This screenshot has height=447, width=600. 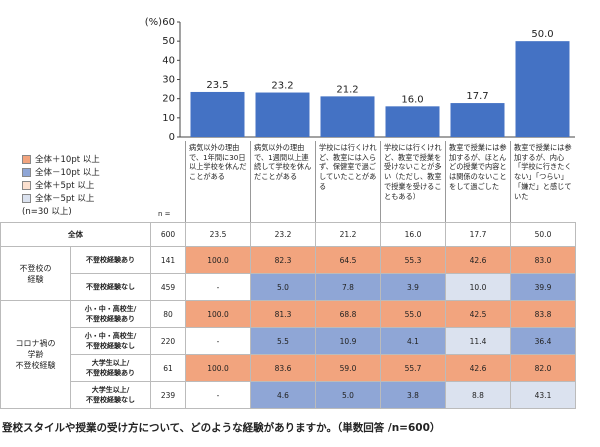 What do you see at coordinates (348, 287) in the screenshot?
I see `cell: 7.8` at bounding box center [348, 287].